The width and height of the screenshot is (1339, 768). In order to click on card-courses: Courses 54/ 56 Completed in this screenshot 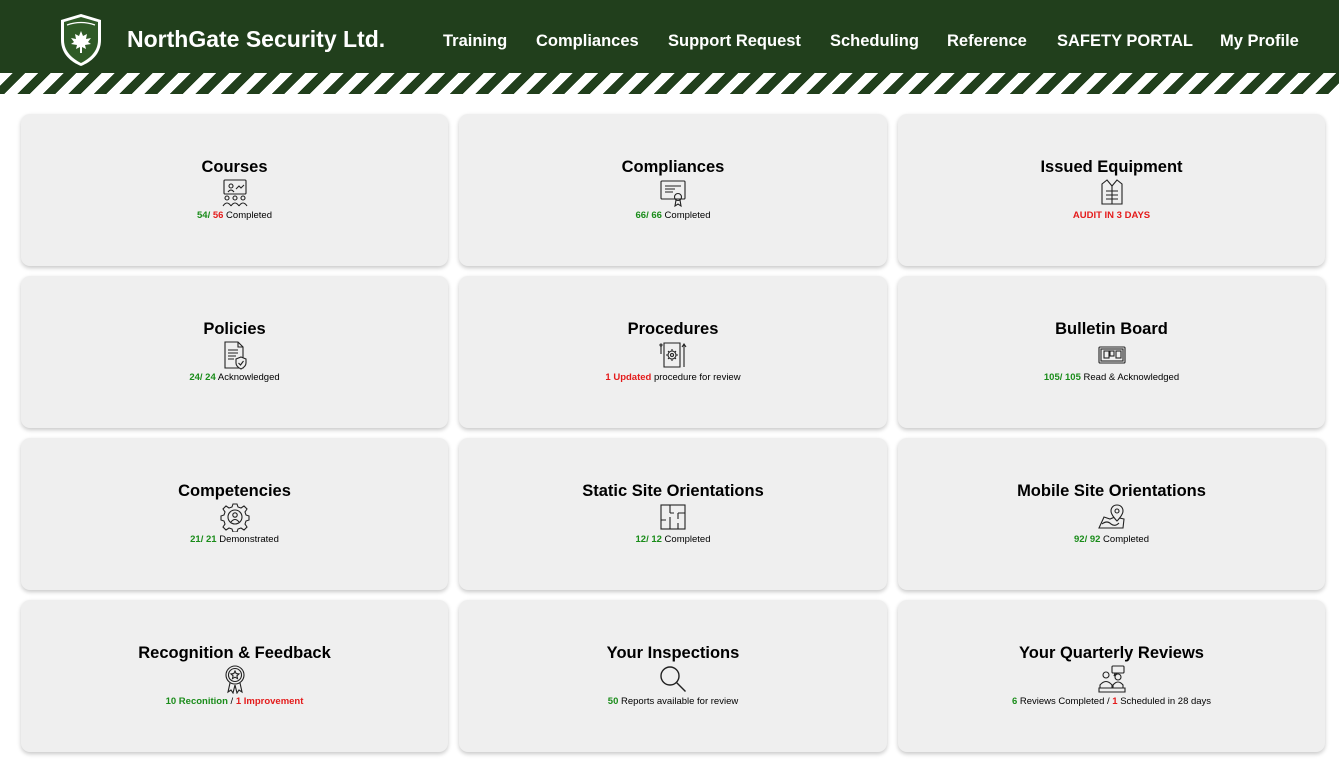, I will do `click(234, 190)`.